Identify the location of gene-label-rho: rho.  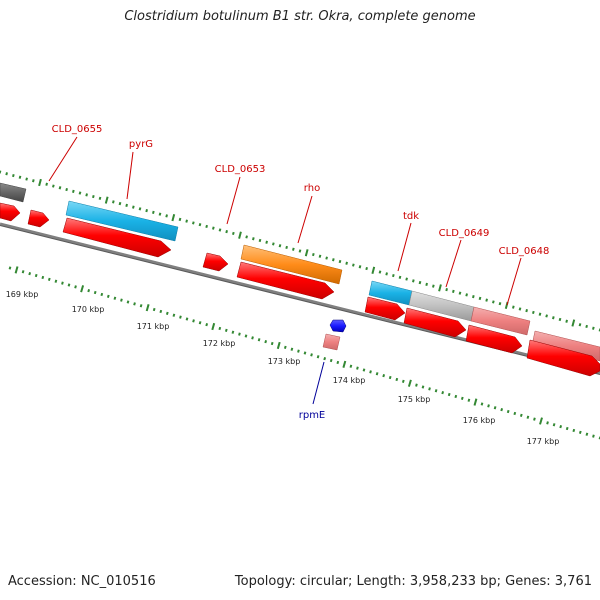
(312, 188).